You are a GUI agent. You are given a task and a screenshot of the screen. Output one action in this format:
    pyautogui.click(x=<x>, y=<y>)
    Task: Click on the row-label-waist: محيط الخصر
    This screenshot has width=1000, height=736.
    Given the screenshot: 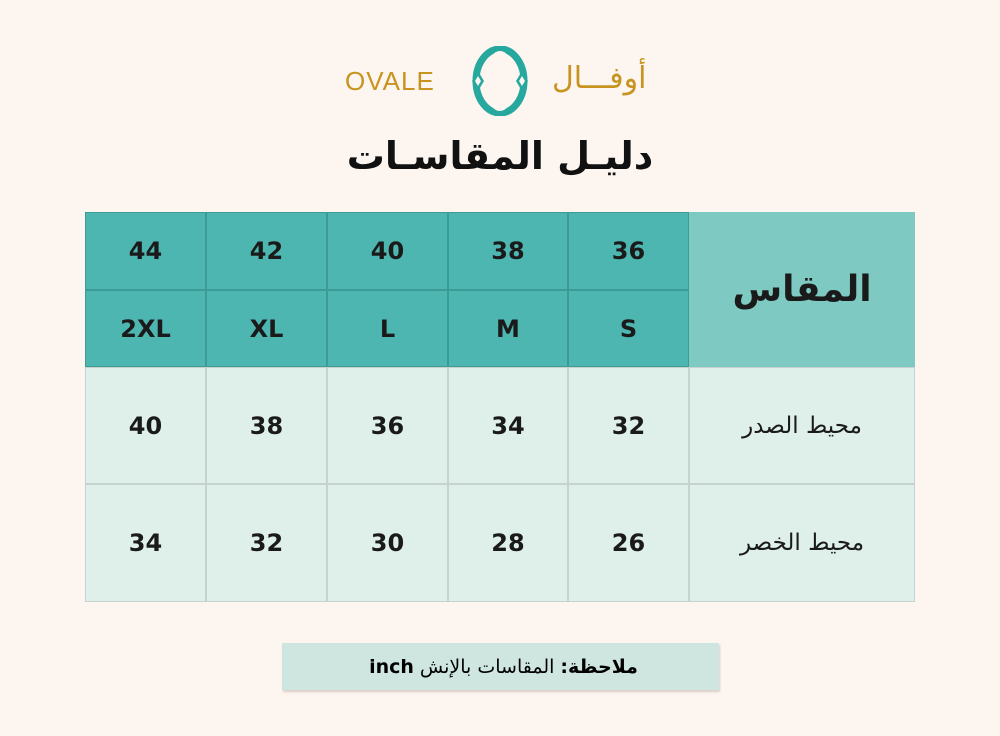 What is the action you would take?
    pyautogui.click(x=802, y=543)
    